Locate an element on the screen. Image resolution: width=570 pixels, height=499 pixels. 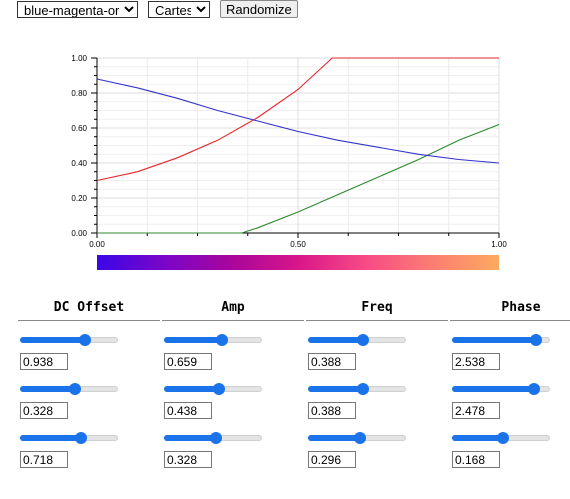
series-line is located at coordinates (298, 121).